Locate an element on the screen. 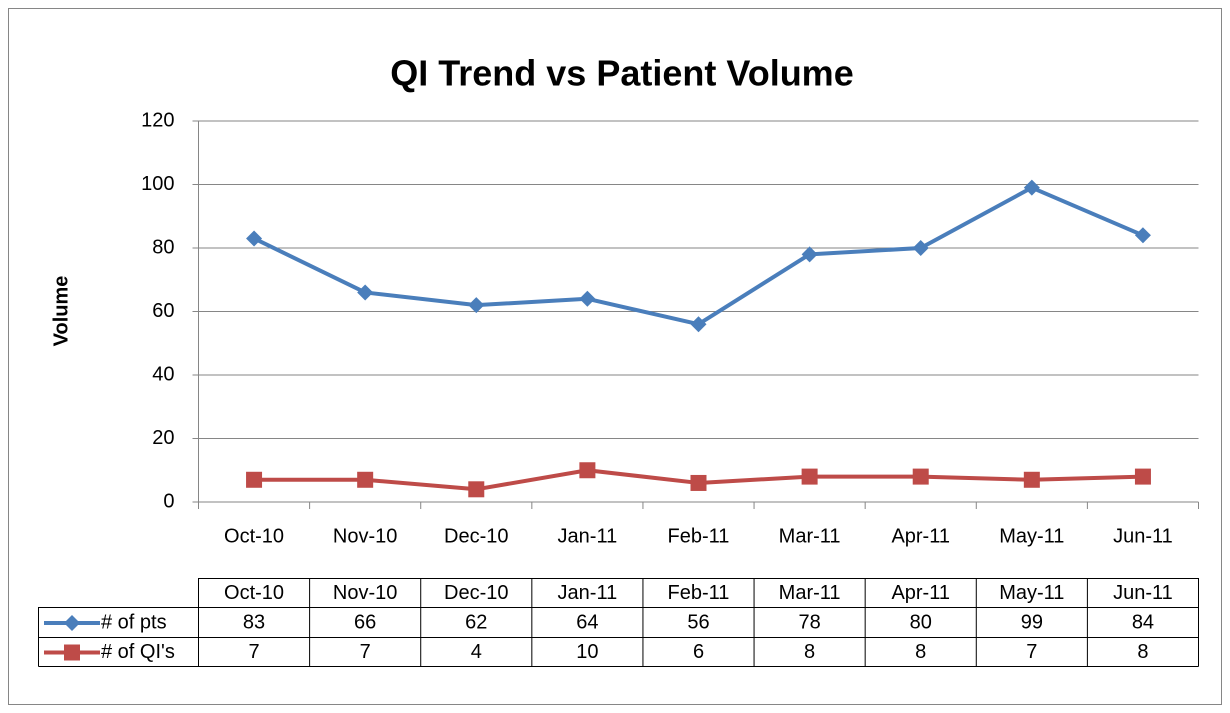 This screenshot has width=1230, height=713. y-tick-label: 20 is located at coordinates (163, 438).